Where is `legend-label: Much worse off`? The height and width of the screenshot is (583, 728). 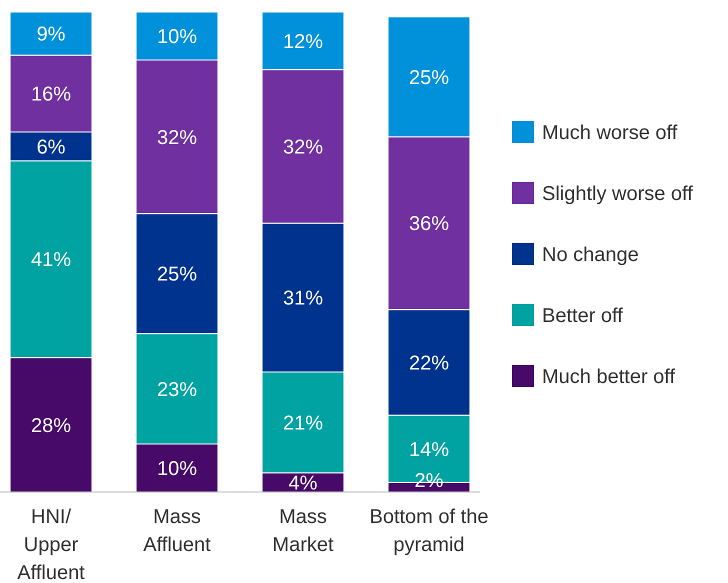
legend-label: Much worse off is located at coordinates (610, 133).